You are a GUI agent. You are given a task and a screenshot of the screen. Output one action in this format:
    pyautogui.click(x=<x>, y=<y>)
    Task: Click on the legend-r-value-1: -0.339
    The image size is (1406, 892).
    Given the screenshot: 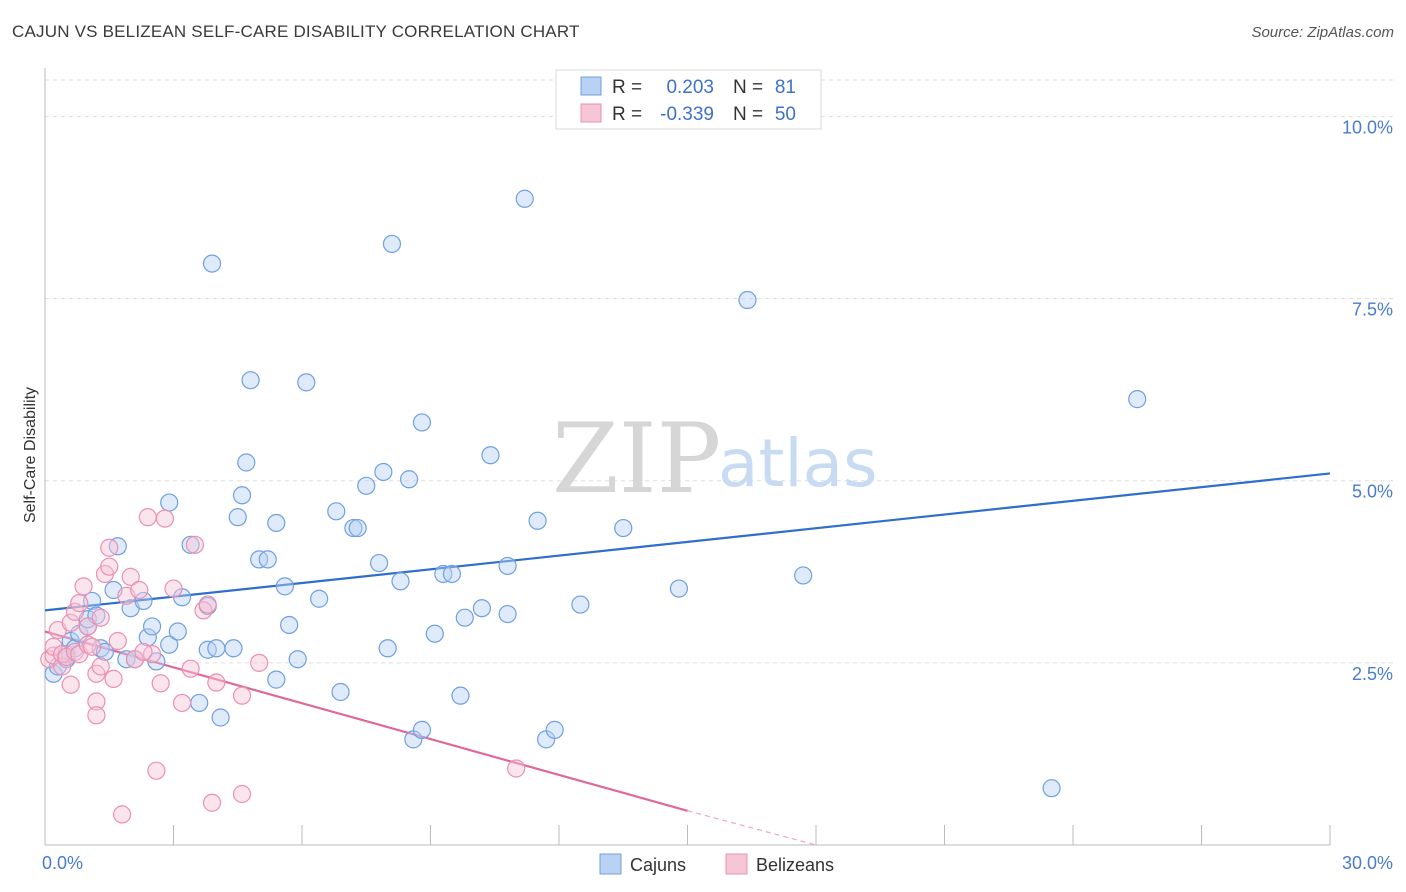 What is the action you would take?
    pyautogui.click(x=687, y=114)
    